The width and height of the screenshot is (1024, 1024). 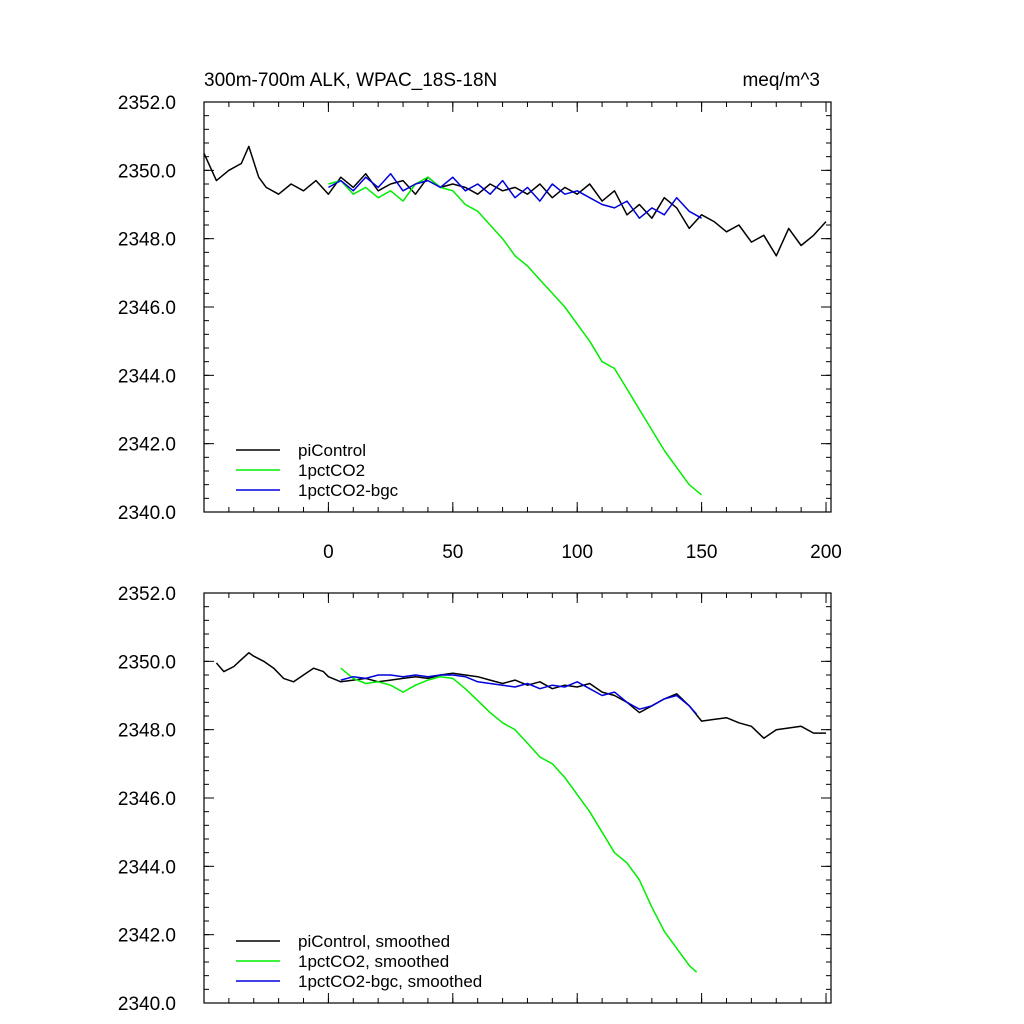 I want to click on x-tick-label: 0, so click(x=328, y=552).